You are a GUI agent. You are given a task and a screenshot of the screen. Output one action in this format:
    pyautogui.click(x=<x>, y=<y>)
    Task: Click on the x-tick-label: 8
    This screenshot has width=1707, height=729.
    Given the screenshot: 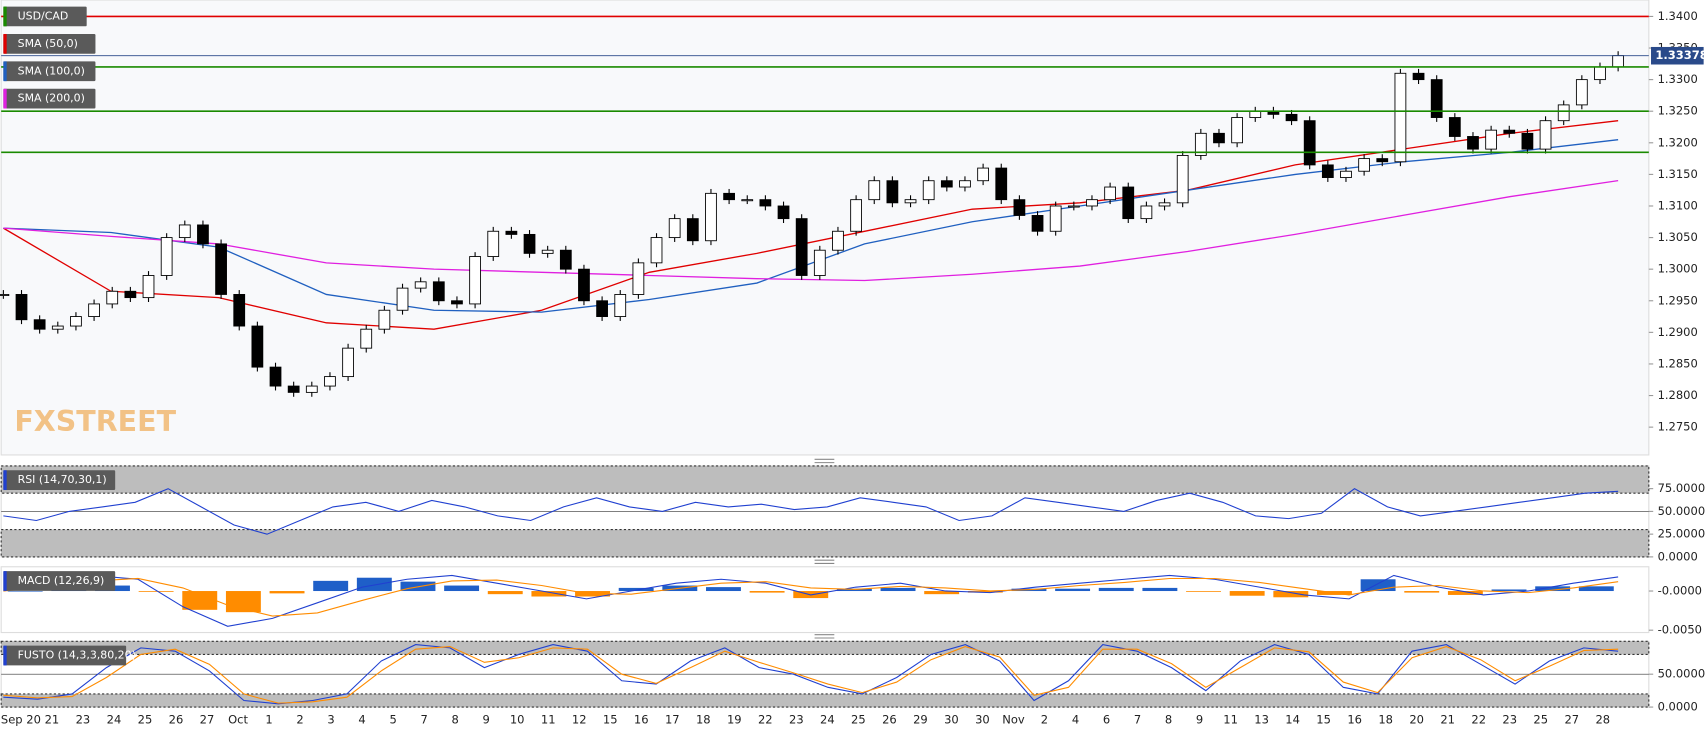 What is the action you would take?
    pyautogui.click(x=454, y=720)
    